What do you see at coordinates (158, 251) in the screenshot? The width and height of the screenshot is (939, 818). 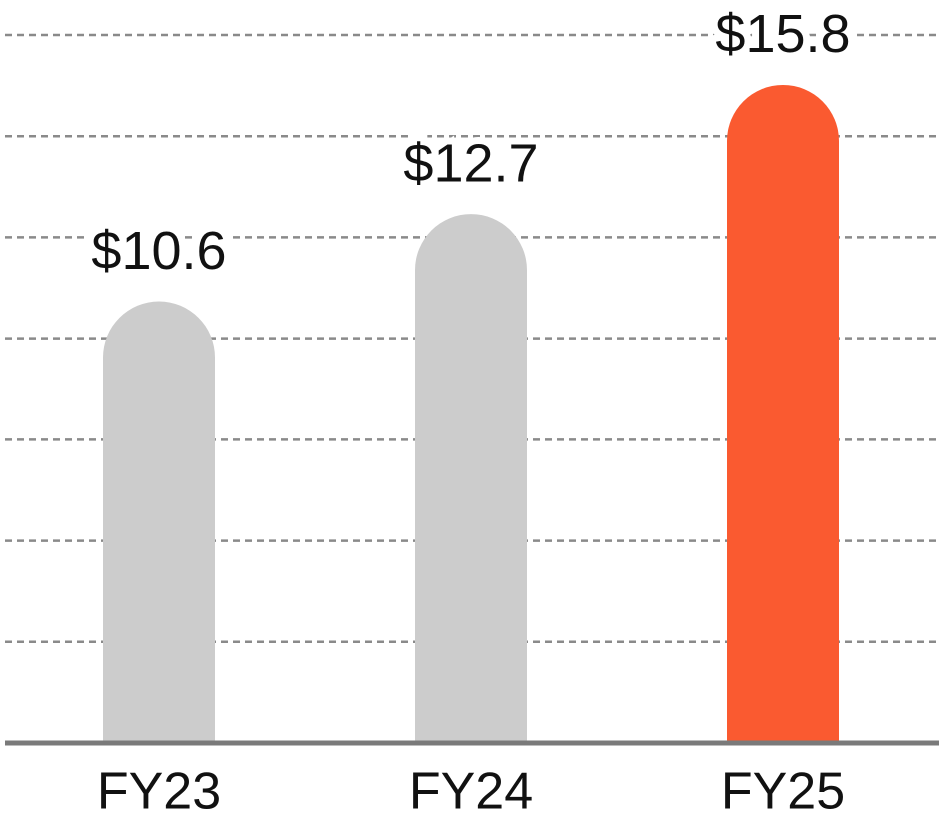 I see `value-label: $10.6` at bounding box center [158, 251].